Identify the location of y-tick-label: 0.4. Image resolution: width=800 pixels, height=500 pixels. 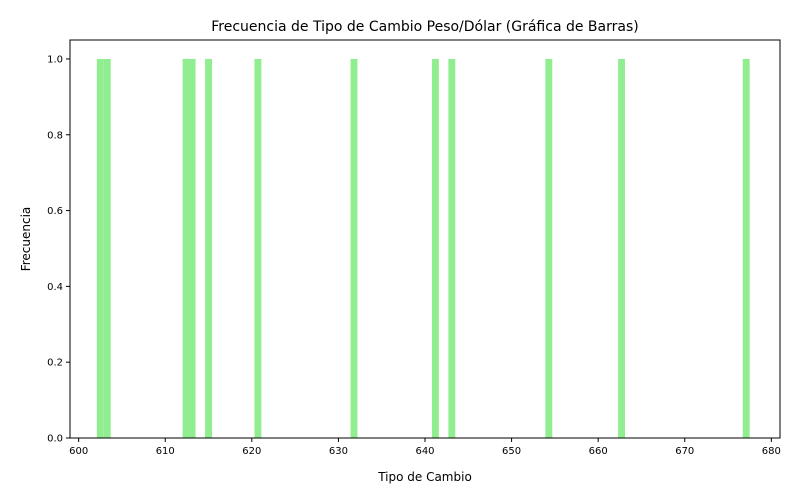
(55, 287).